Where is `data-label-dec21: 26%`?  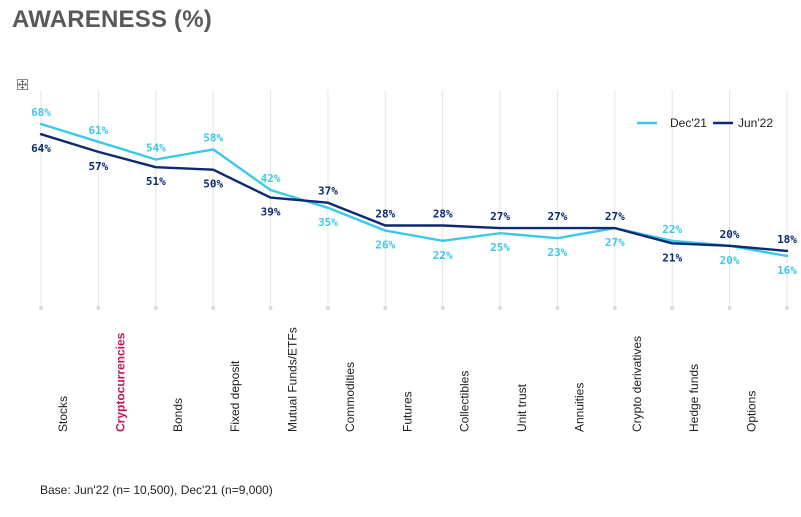
data-label-dec21: 26% is located at coordinates (385, 245).